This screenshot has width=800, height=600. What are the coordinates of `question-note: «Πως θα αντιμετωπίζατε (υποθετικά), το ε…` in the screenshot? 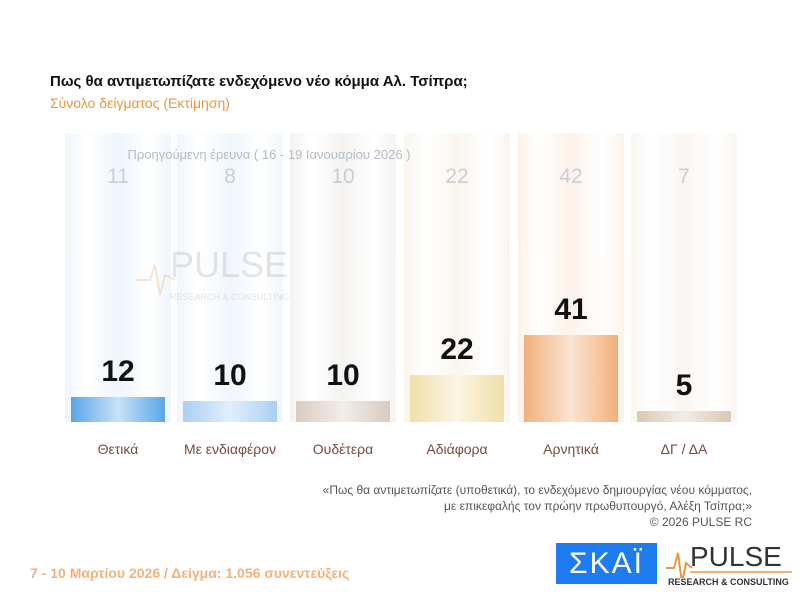 It's located at (537, 506).